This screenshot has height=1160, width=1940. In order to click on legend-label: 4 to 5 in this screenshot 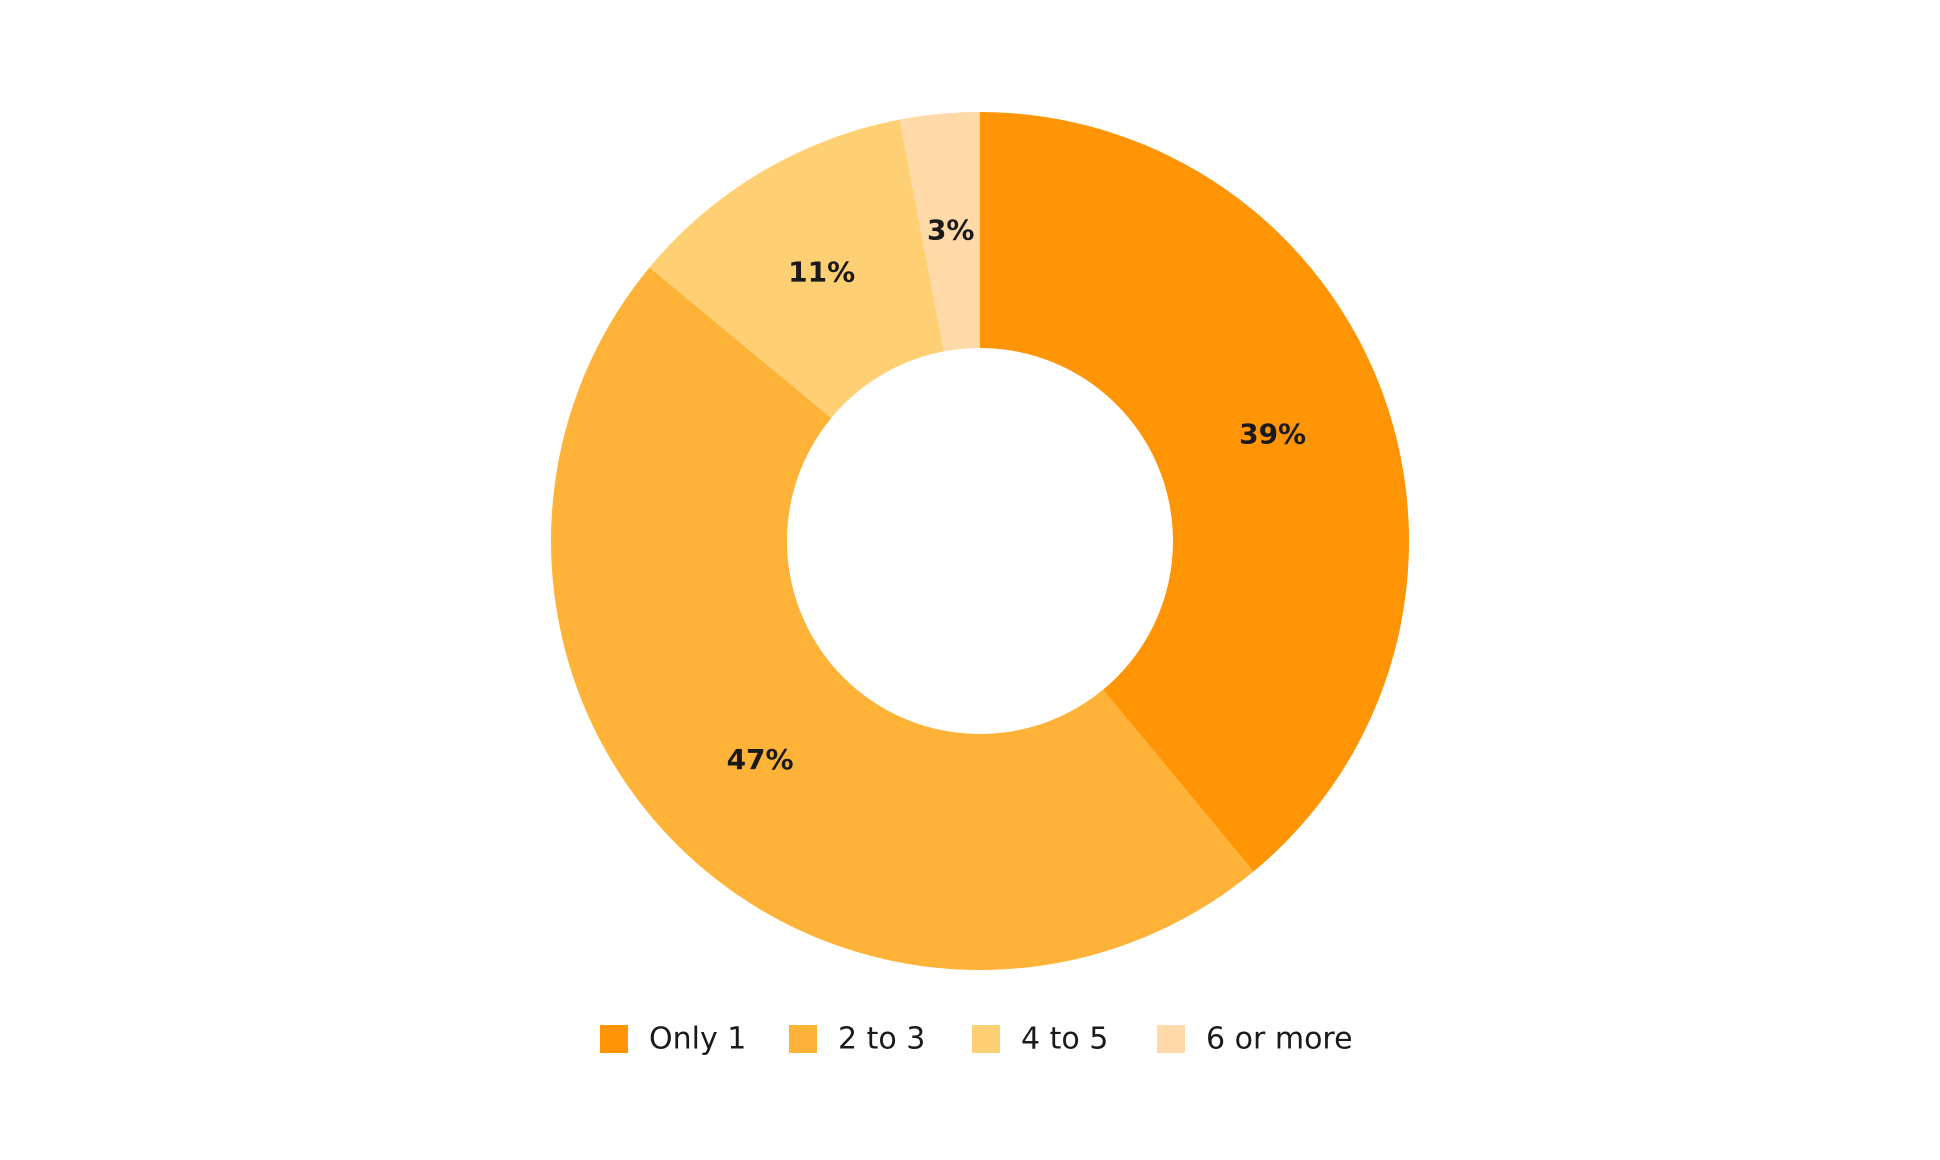, I will do `click(1064, 1039)`.